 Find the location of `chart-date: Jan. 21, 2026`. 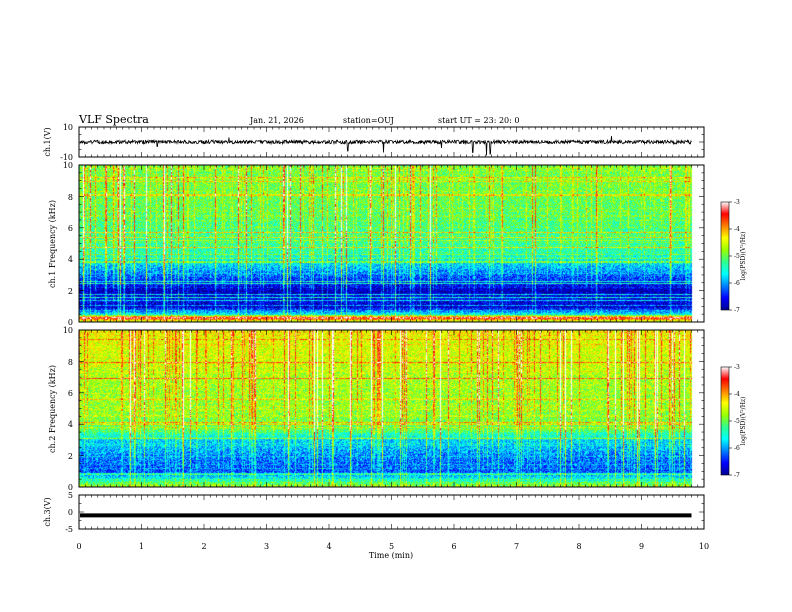

chart-date: Jan. 21, 2026 is located at coordinates (276, 120).